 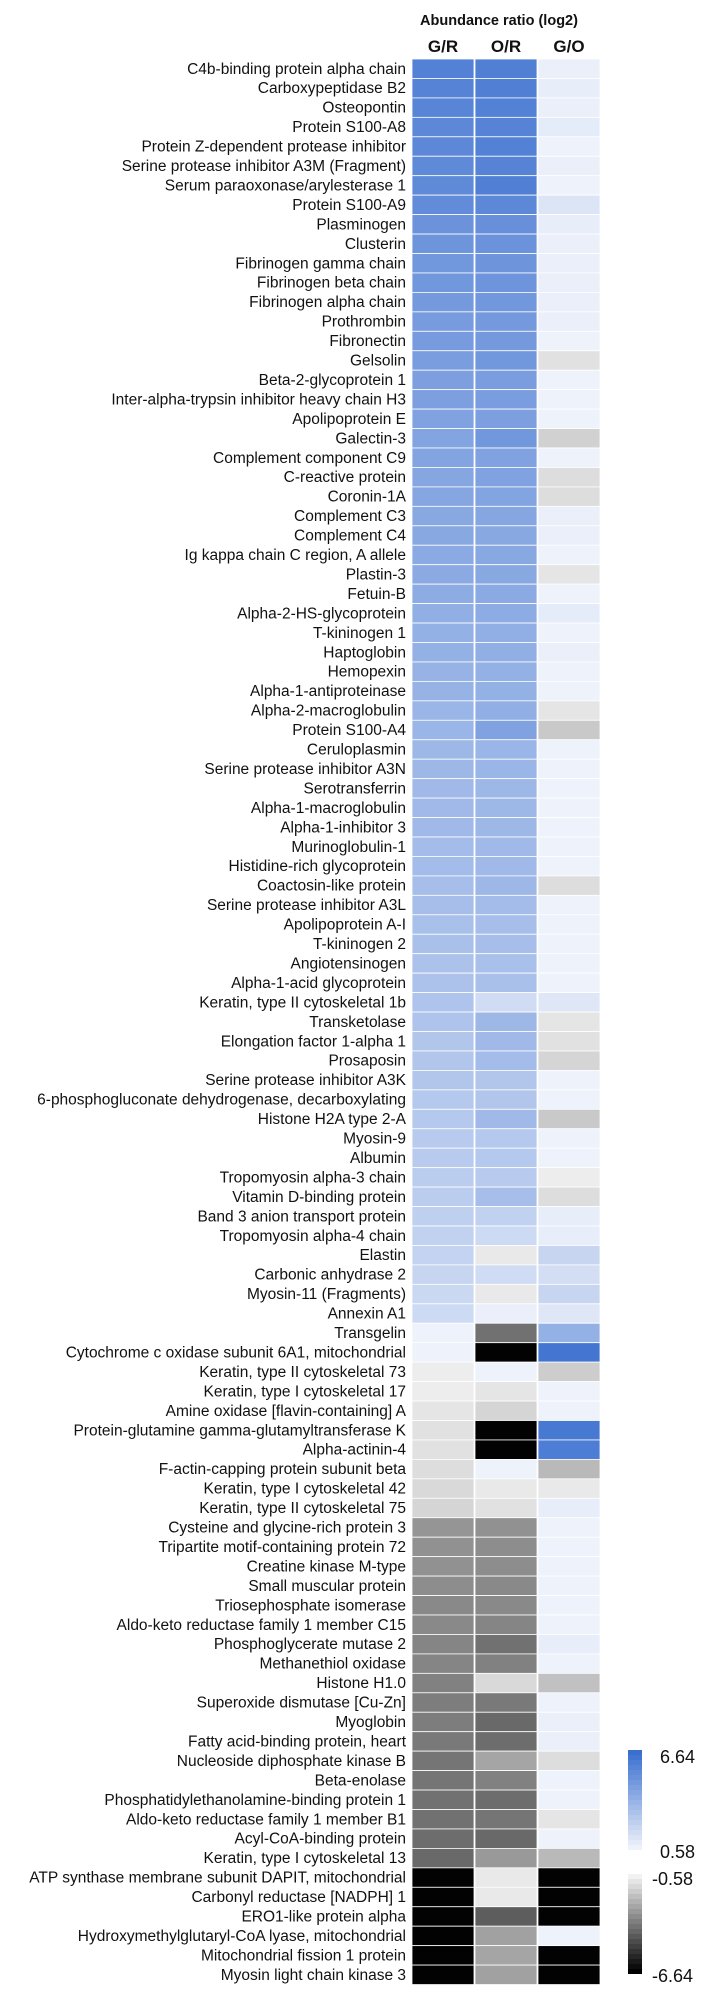 I want to click on row-label: Myosin-11 (Fragments), so click(x=326, y=1294).